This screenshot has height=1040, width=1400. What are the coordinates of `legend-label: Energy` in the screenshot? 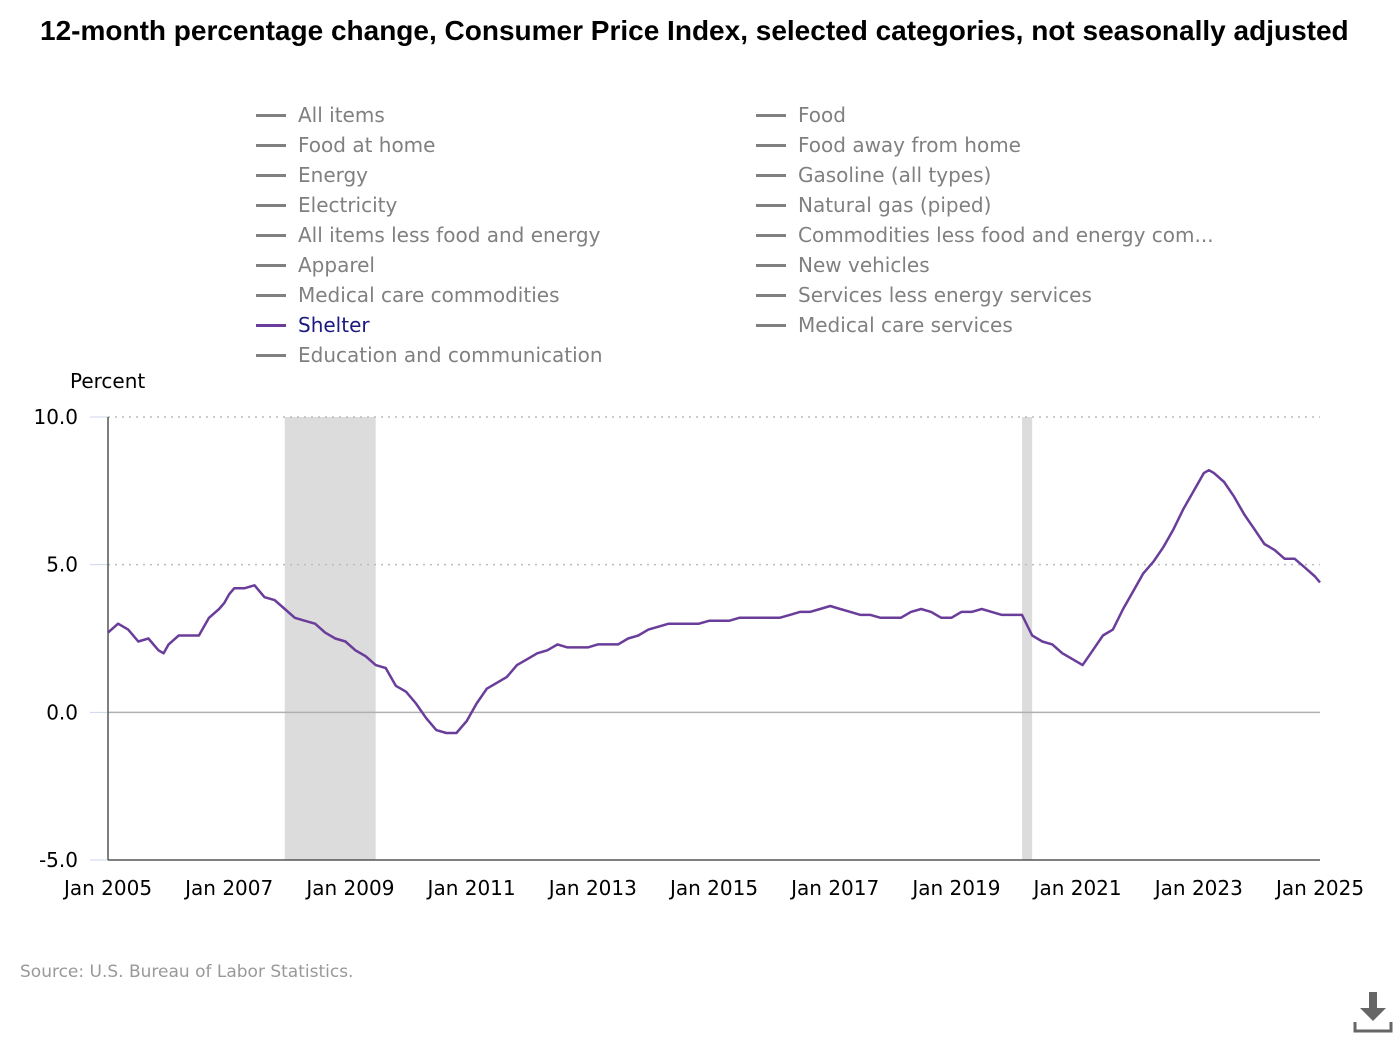 It's located at (333, 175).